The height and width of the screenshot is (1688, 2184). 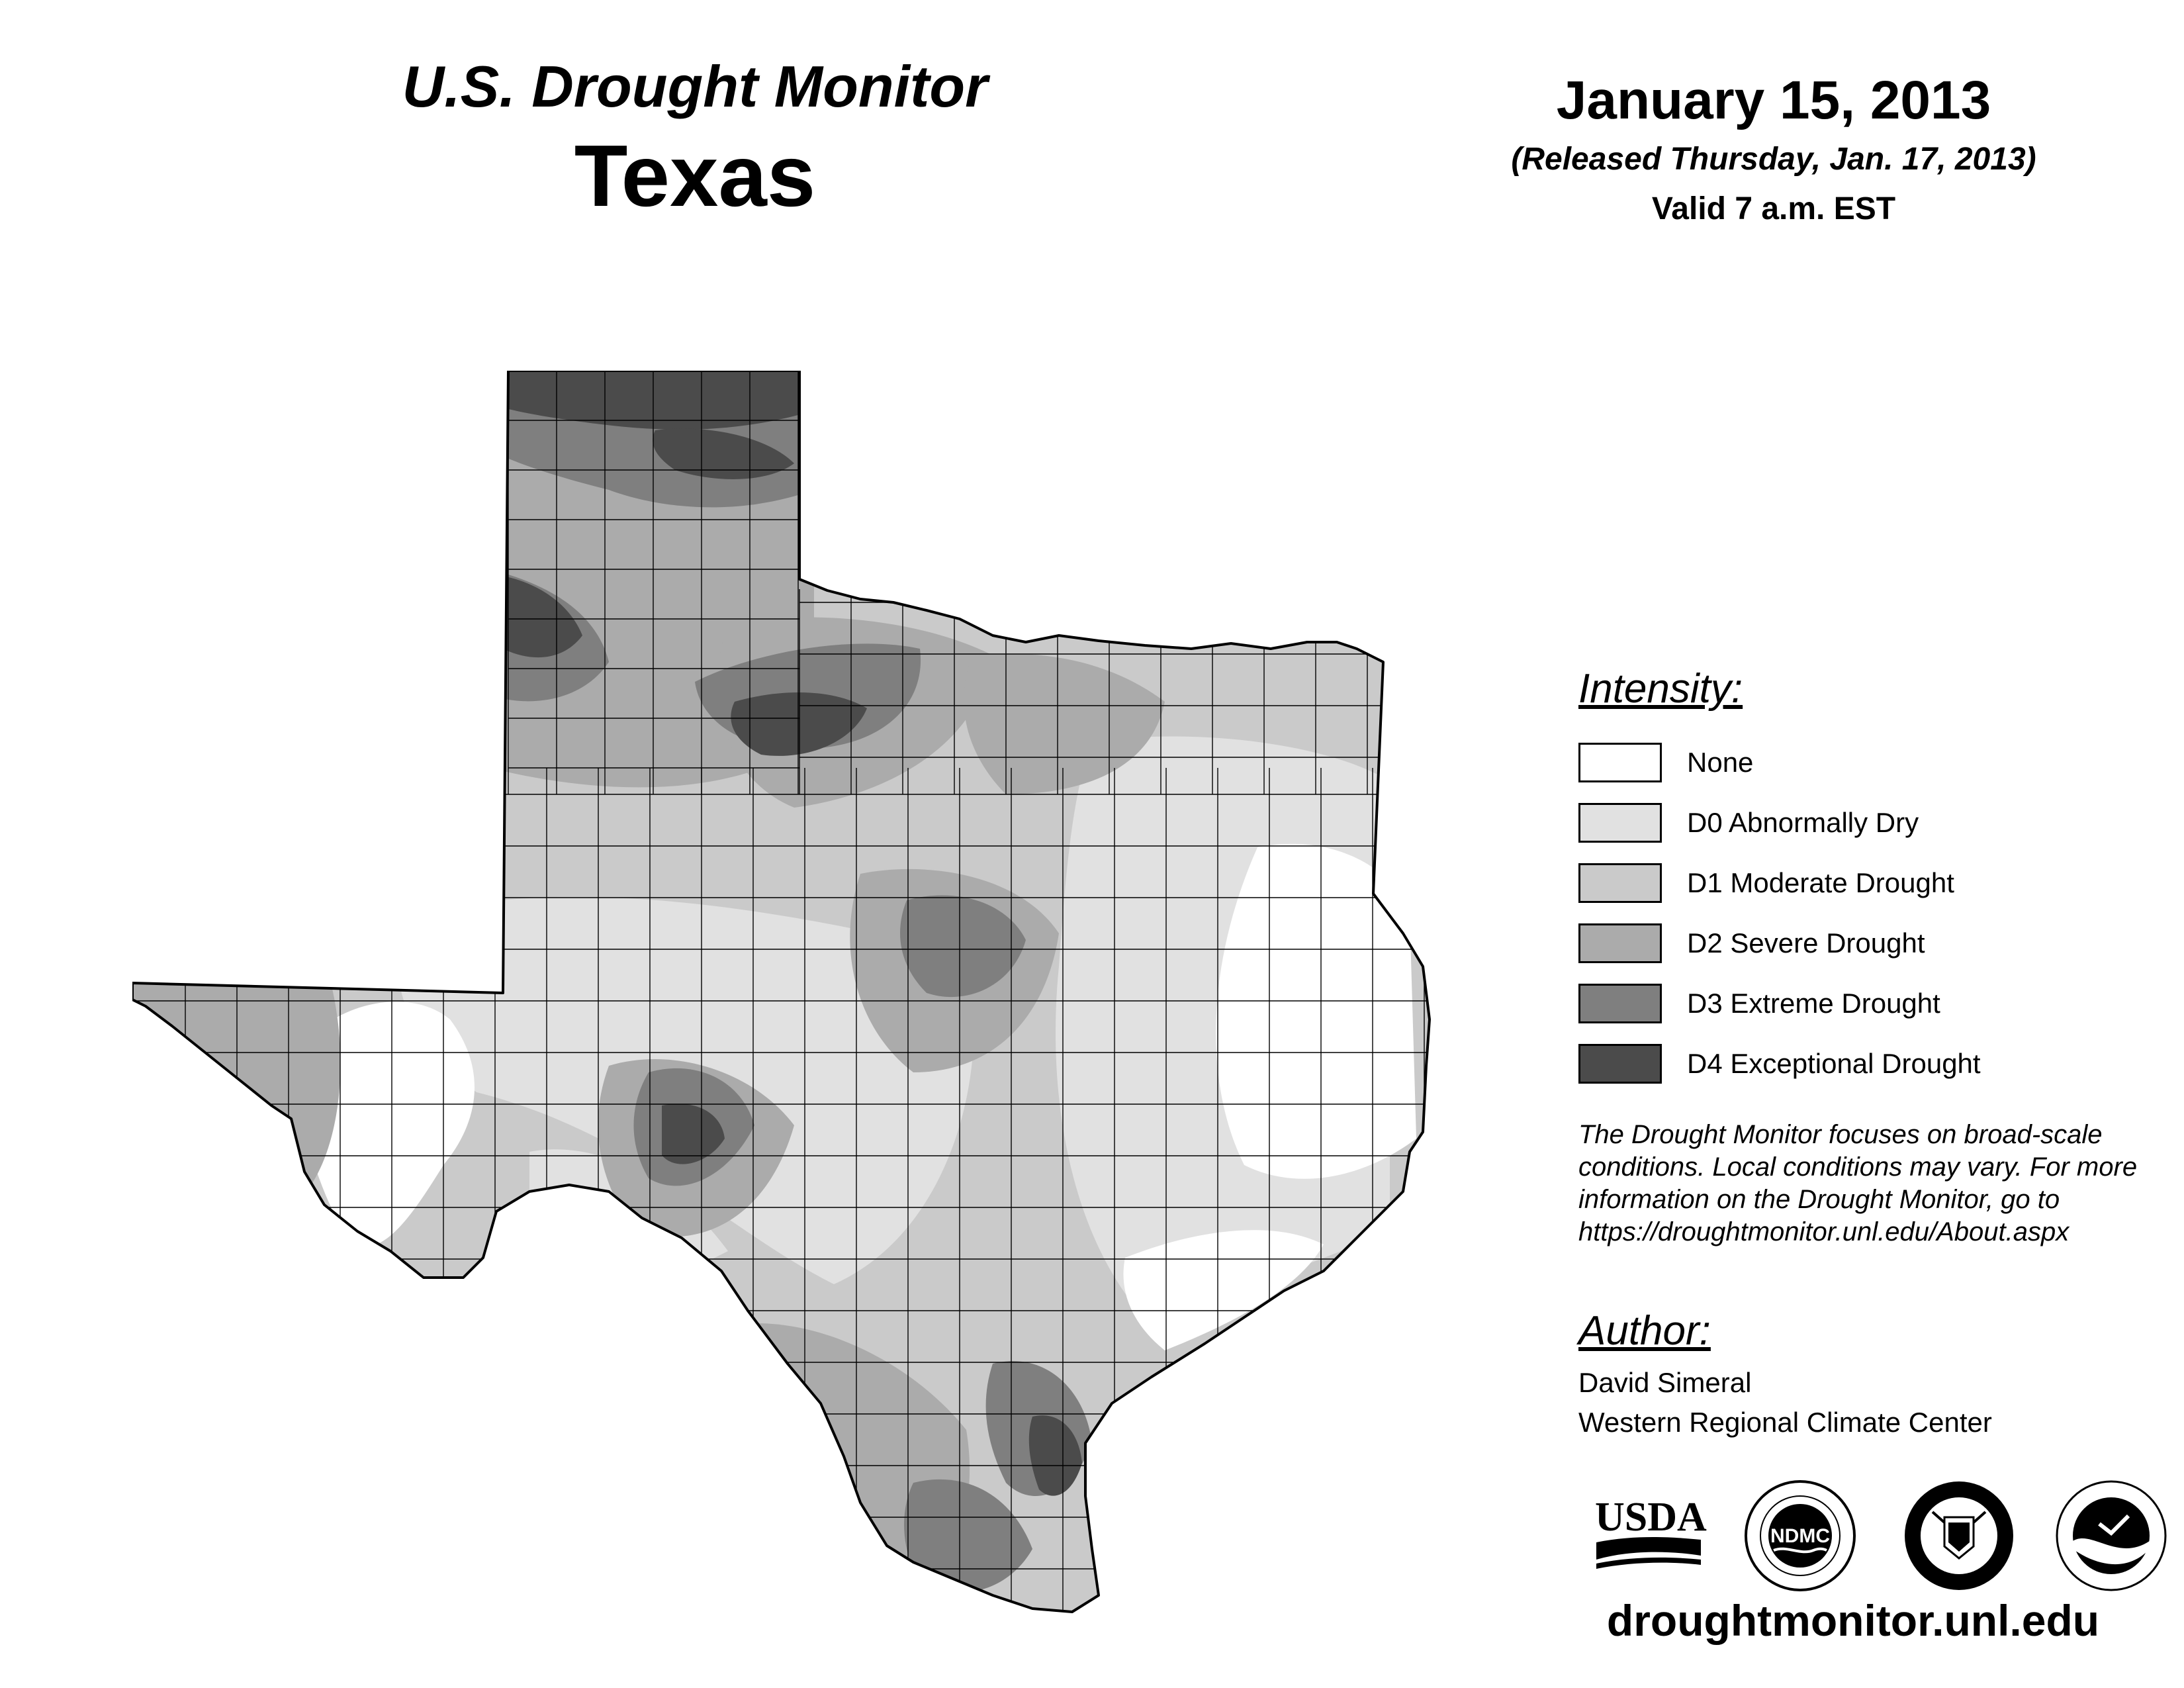 I want to click on d4-region-south-plains, so click(x=542, y=617).